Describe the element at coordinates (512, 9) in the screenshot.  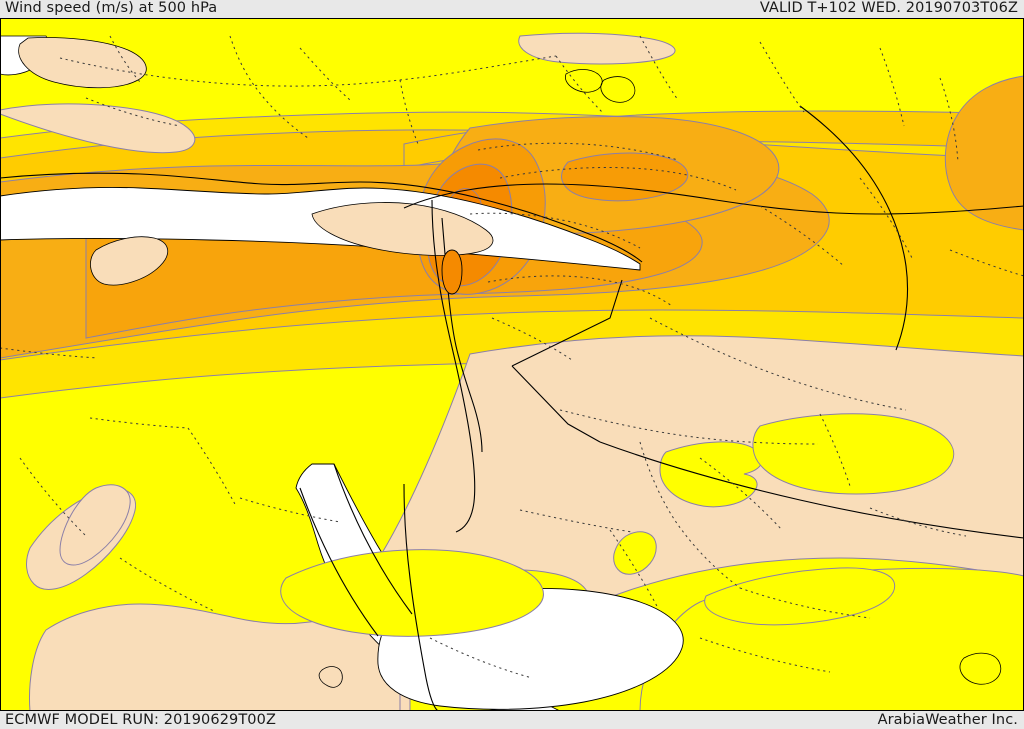
I see `header-bar` at that location.